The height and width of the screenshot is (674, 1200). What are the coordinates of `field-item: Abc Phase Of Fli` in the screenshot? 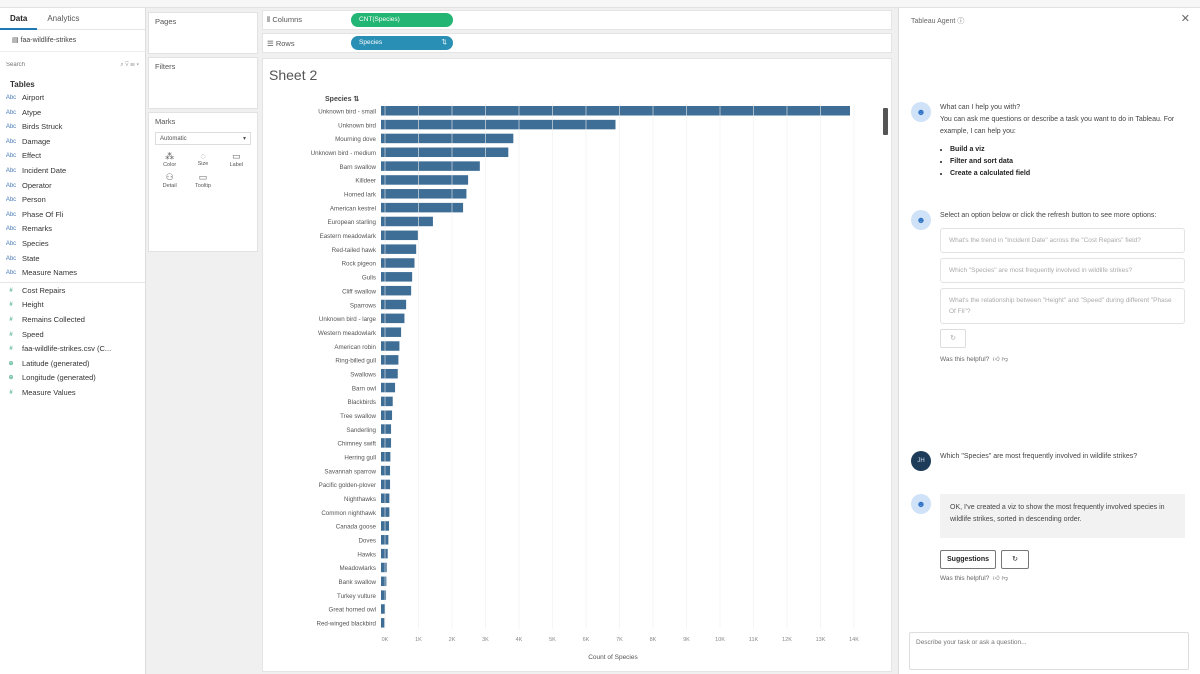 It's located at (72, 215).